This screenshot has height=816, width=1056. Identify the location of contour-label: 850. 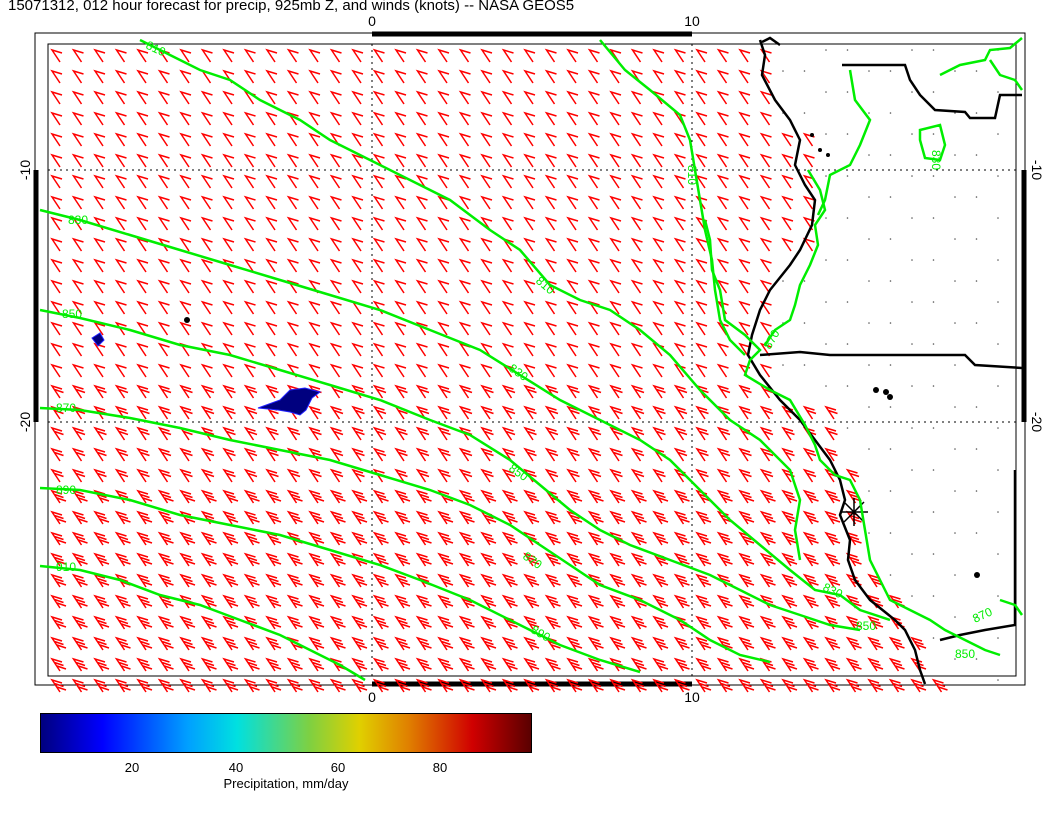
(518, 472).